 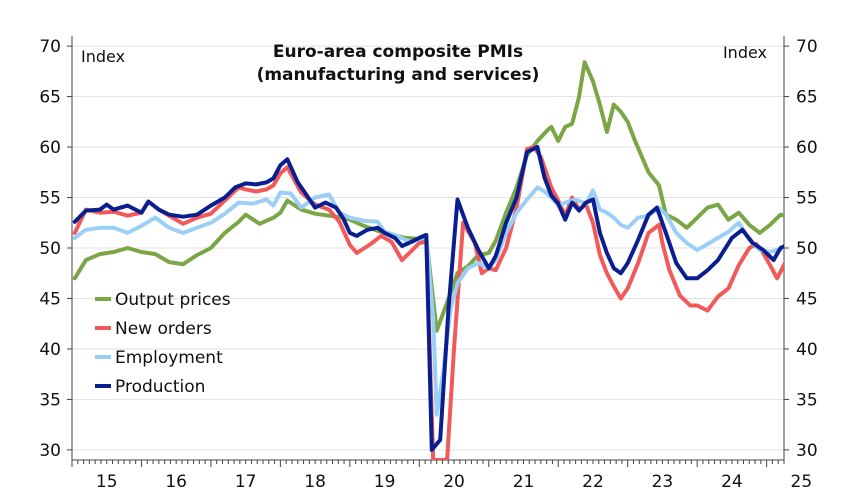 I want to click on legend-label-employment: Employment, so click(x=169, y=358).